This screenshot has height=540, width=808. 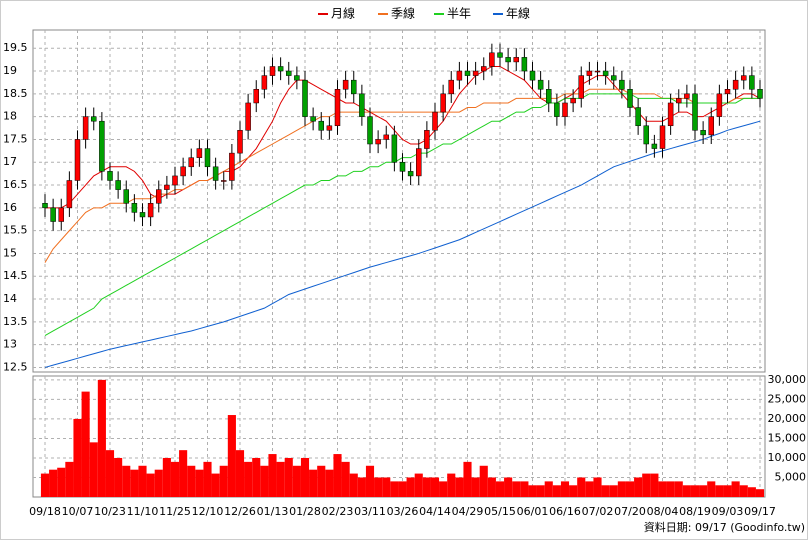 What do you see at coordinates (343, 13) in the screenshot?
I see `legend-label: 月線` at bounding box center [343, 13].